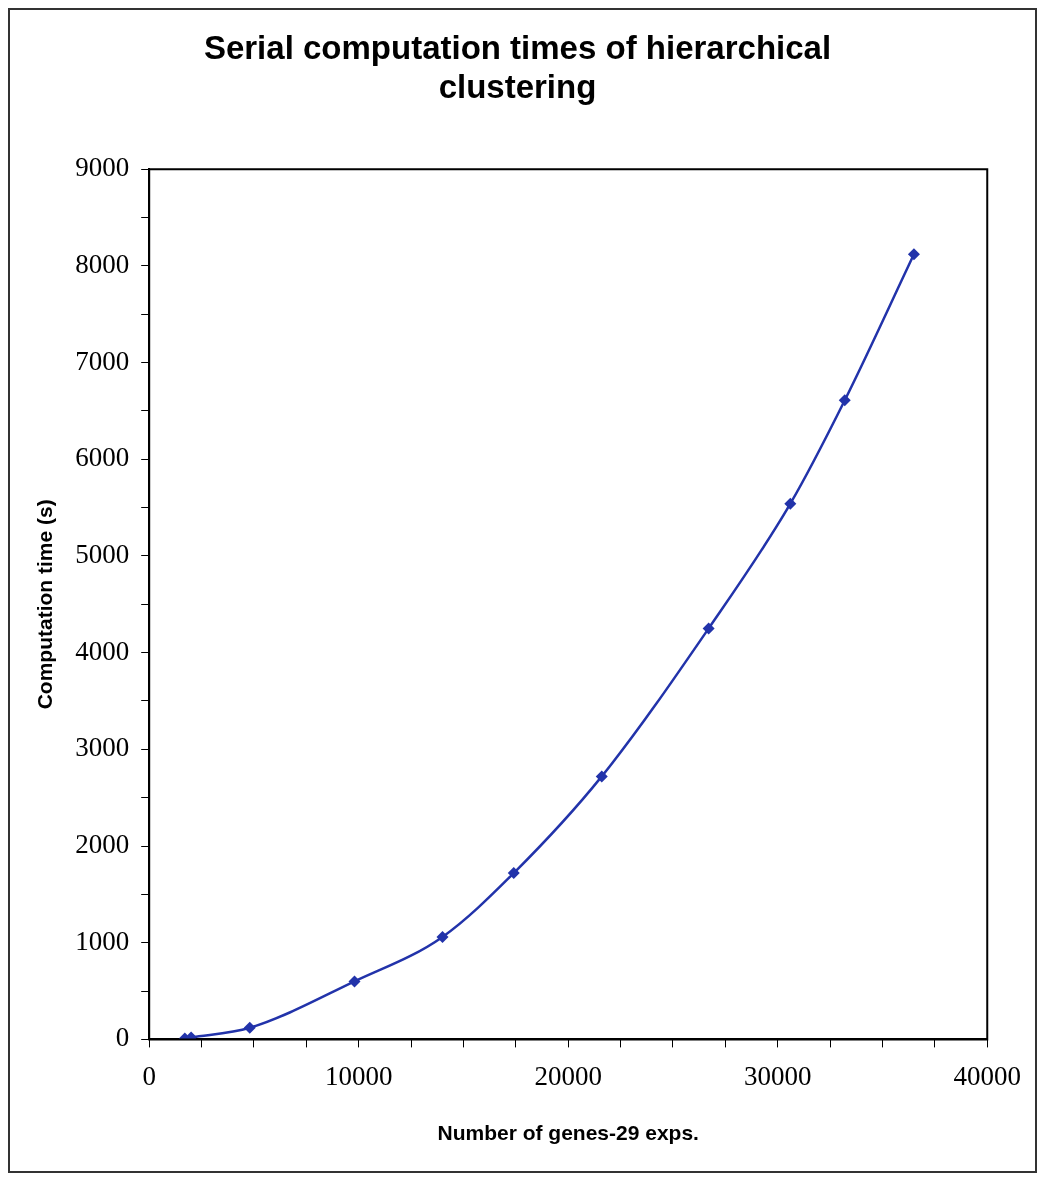 The width and height of the screenshot is (1049, 1185). What do you see at coordinates (102, 263) in the screenshot?
I see `y-tick-label: 8000` at bounding box center [102, 263].